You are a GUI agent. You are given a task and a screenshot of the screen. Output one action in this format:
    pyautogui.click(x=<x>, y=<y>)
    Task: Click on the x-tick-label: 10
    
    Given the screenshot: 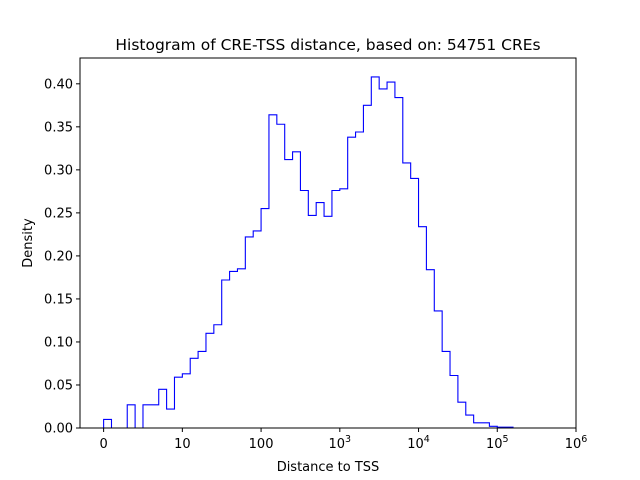 What is the action you would take?
    pyautogui.click(x=182, y=444)
    